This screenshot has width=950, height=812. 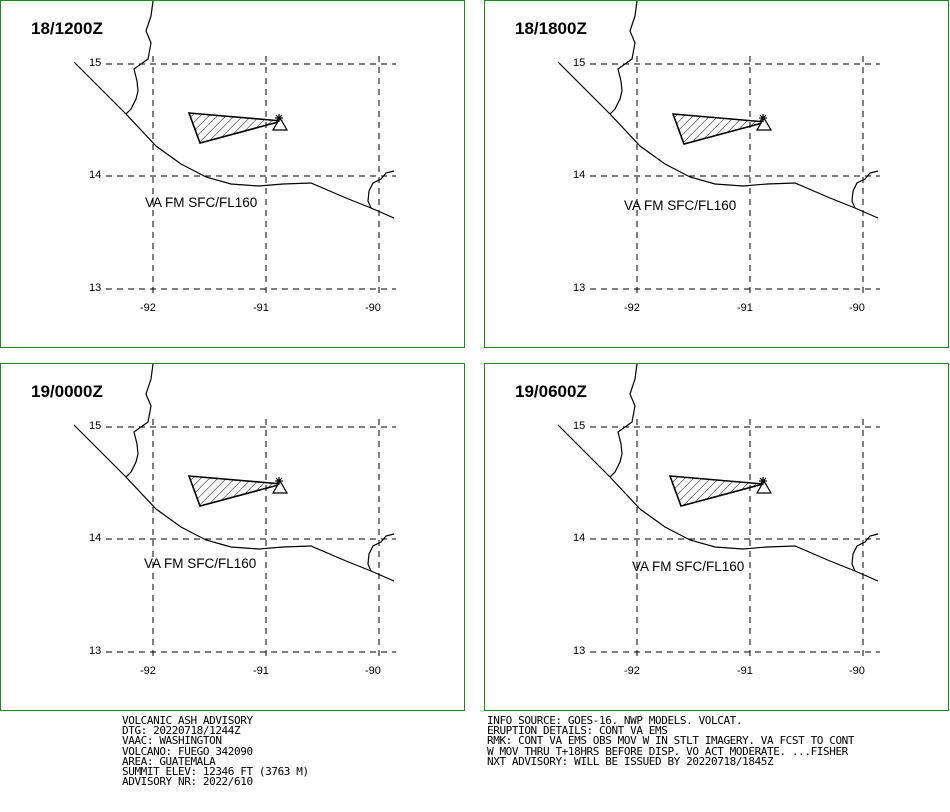 What do you see at coordinates (187, 720) in the screenshot?
I see `advisory-line: VOLCANIC ASH ADVISORY` at bounding box center [187, 720].